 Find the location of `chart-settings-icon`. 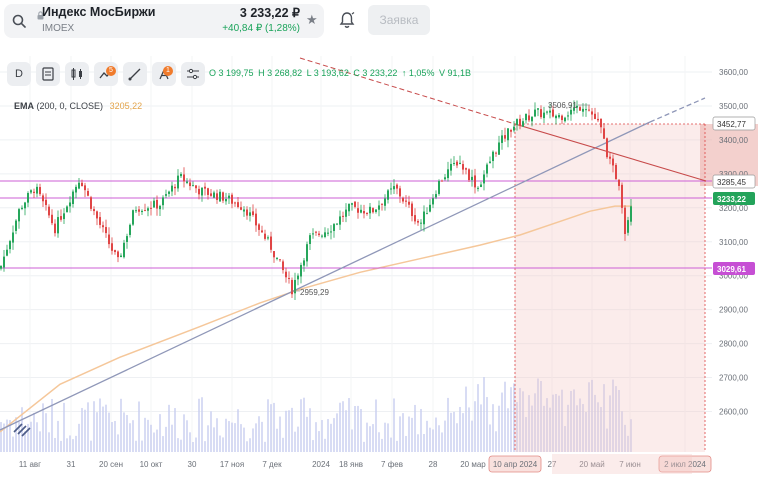

chart-settings-icon is located at coordinates (48, 74).